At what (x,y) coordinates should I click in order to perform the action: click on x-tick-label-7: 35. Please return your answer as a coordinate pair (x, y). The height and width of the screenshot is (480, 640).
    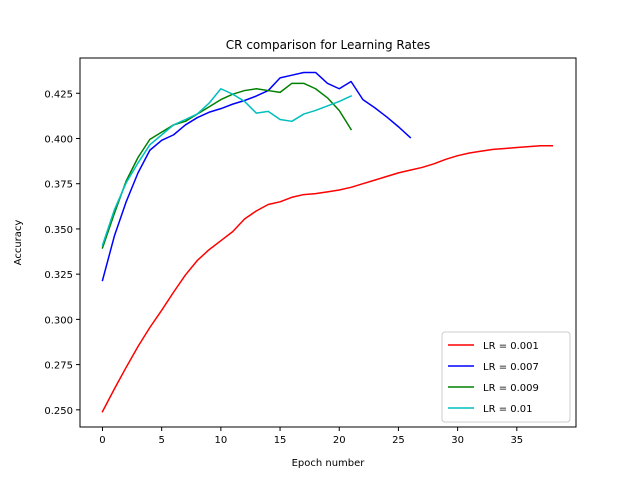
    Looking at the image, I should click on (516, 440).